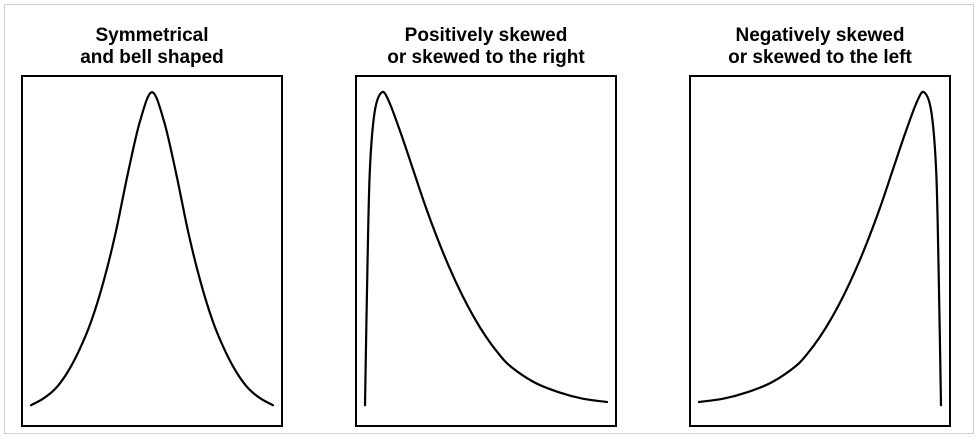 The width and height of the screenshot is (980, 440). Describe the element at coordinates (820, 57) in the screenshot. I see `chart-title-line-2: or skewed to the left` at that location.